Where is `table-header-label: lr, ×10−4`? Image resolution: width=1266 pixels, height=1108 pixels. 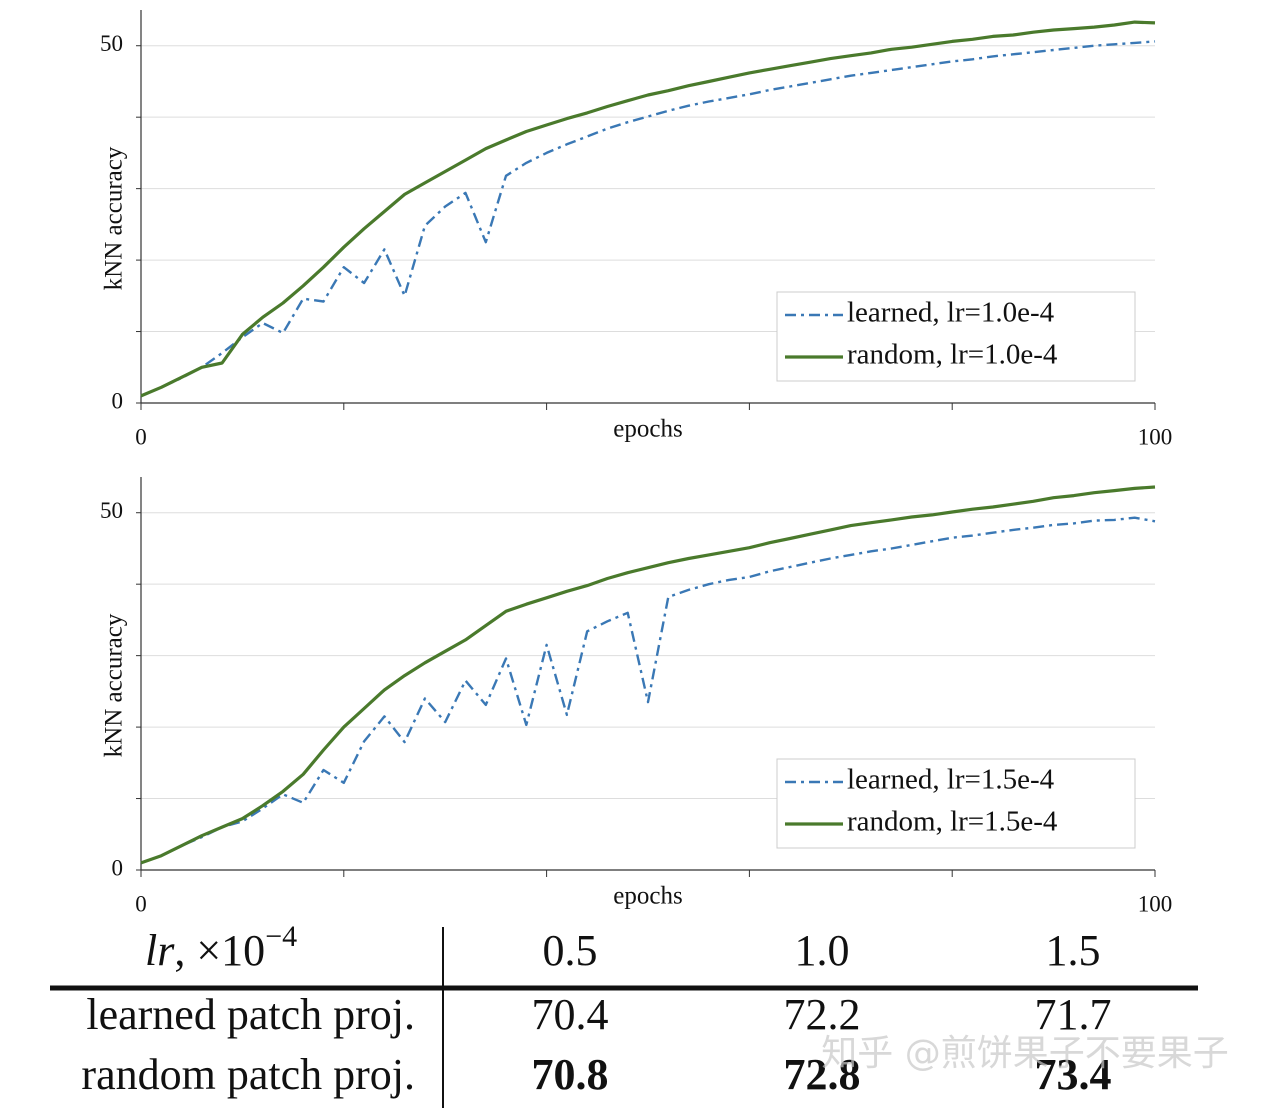 table-header-label: lr, ×10−4 is located at coordinates (221, 947).